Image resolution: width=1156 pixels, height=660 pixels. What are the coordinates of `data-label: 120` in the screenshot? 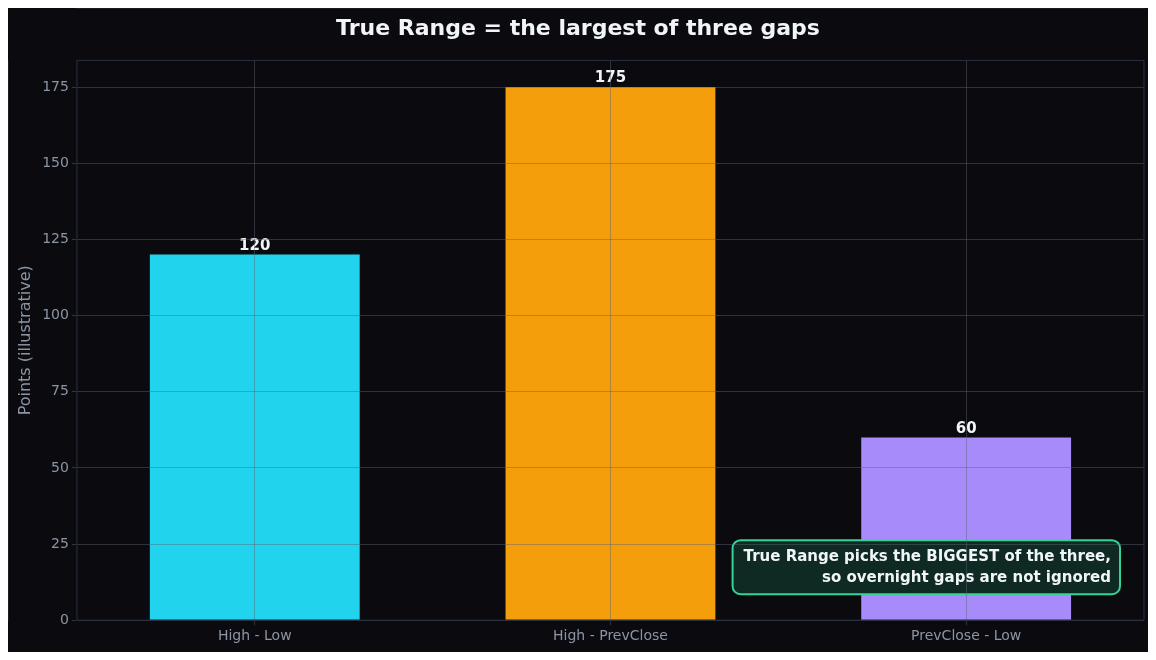 It's located at (255, 245).